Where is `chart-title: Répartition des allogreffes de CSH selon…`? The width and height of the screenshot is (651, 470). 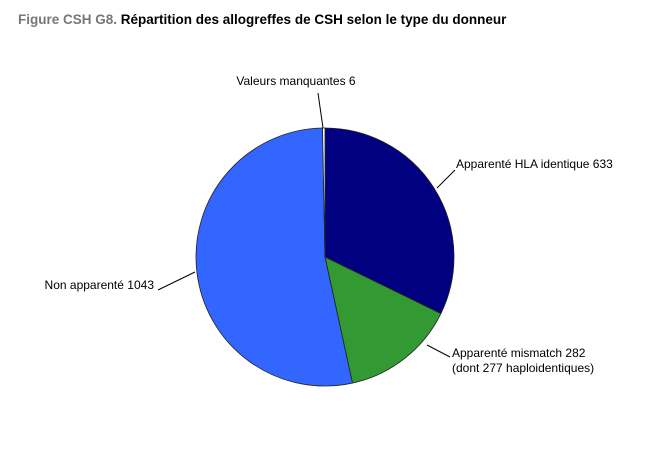
chart-title: Répartition des allogreffes de CSH selon… is located at coordinates (314, 19).